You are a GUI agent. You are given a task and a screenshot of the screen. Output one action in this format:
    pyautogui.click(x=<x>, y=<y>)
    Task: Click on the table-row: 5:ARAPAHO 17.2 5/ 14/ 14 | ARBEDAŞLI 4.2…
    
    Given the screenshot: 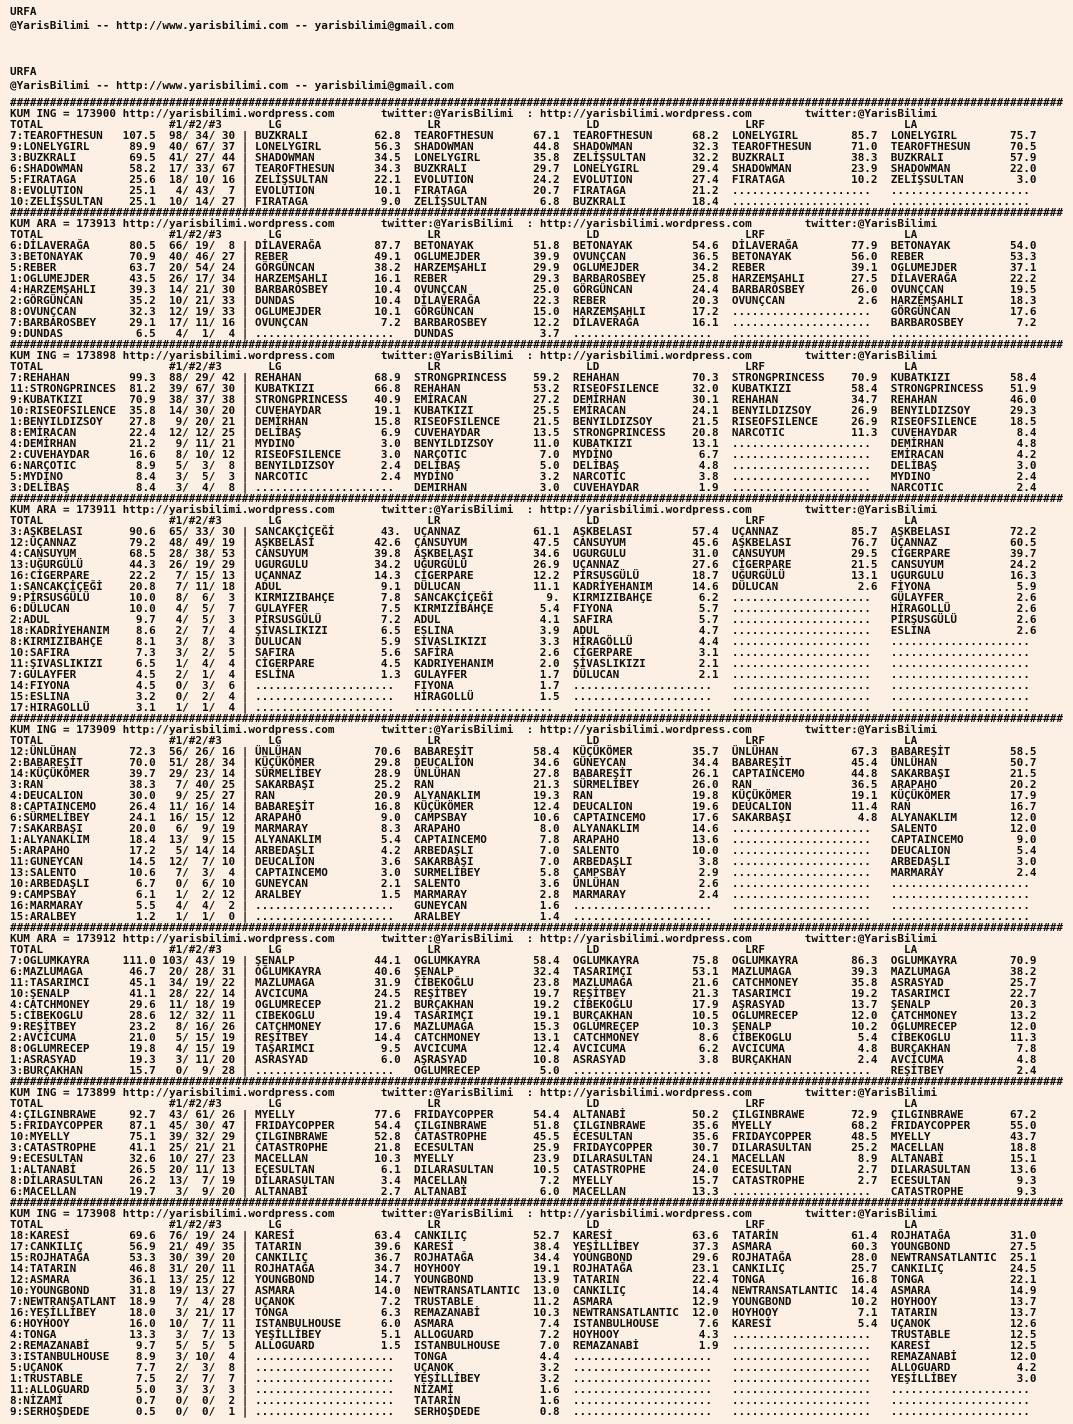 What is the action you would take?
    pyautogui.click(x=530, y=850)
    